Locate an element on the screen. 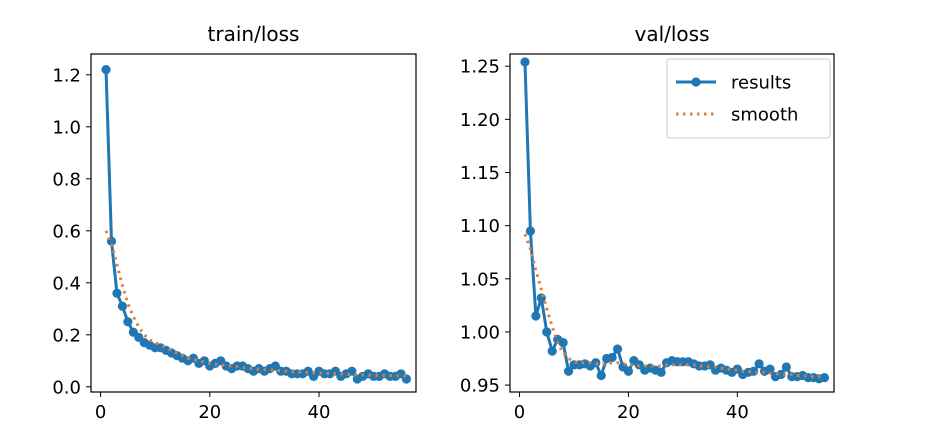  val-loss-title: val/loss is located at coordinates (671, 34).